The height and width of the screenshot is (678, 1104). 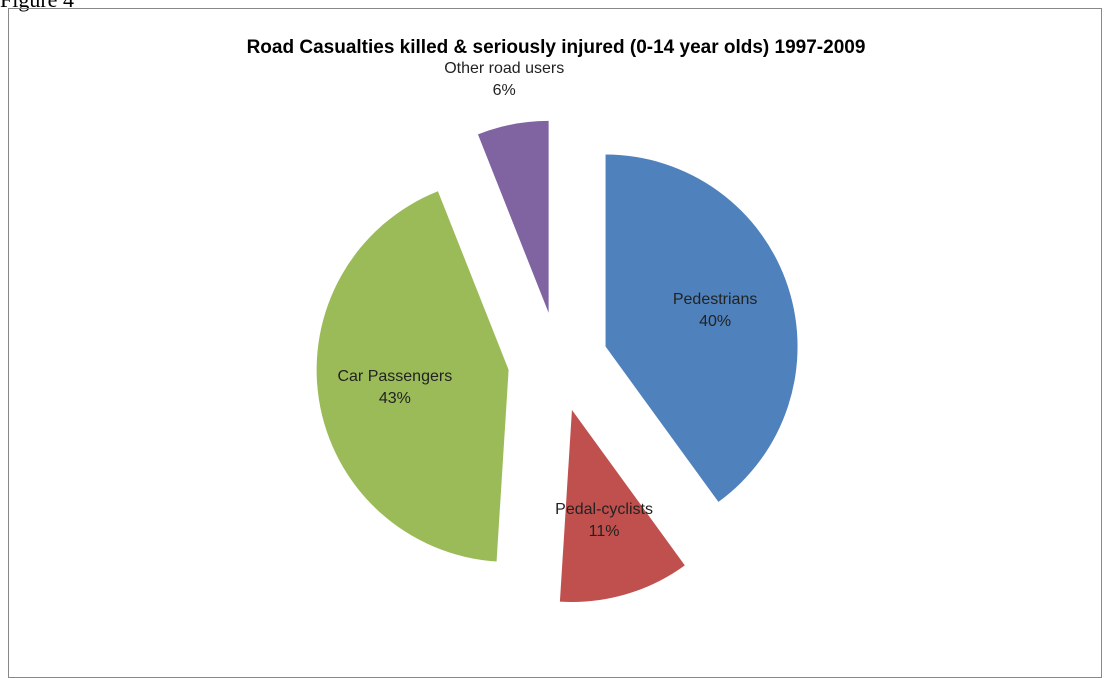 What do you see at coordinates (394, 398) in the screenshot?
I see `value-label: 43%` at bounding box center [394, 398].